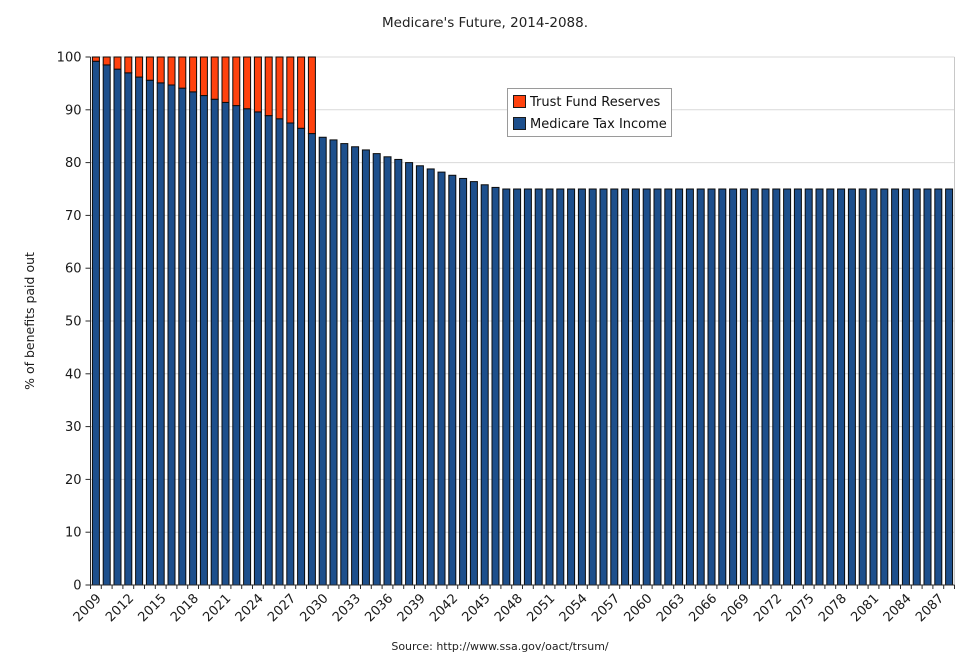  Describe the element at coordinates (541, 608) in the screenshot. I see `x-tick-label: 2051` at that location.